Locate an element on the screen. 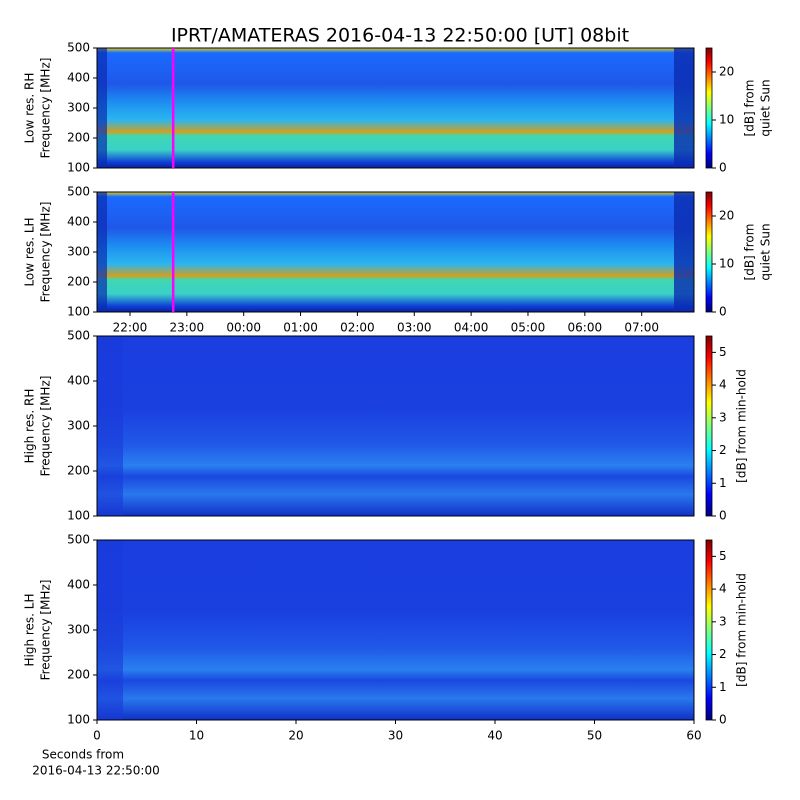 The image size is (800, 800). x-tick-label: 50 is located at coordinates (594, 736).